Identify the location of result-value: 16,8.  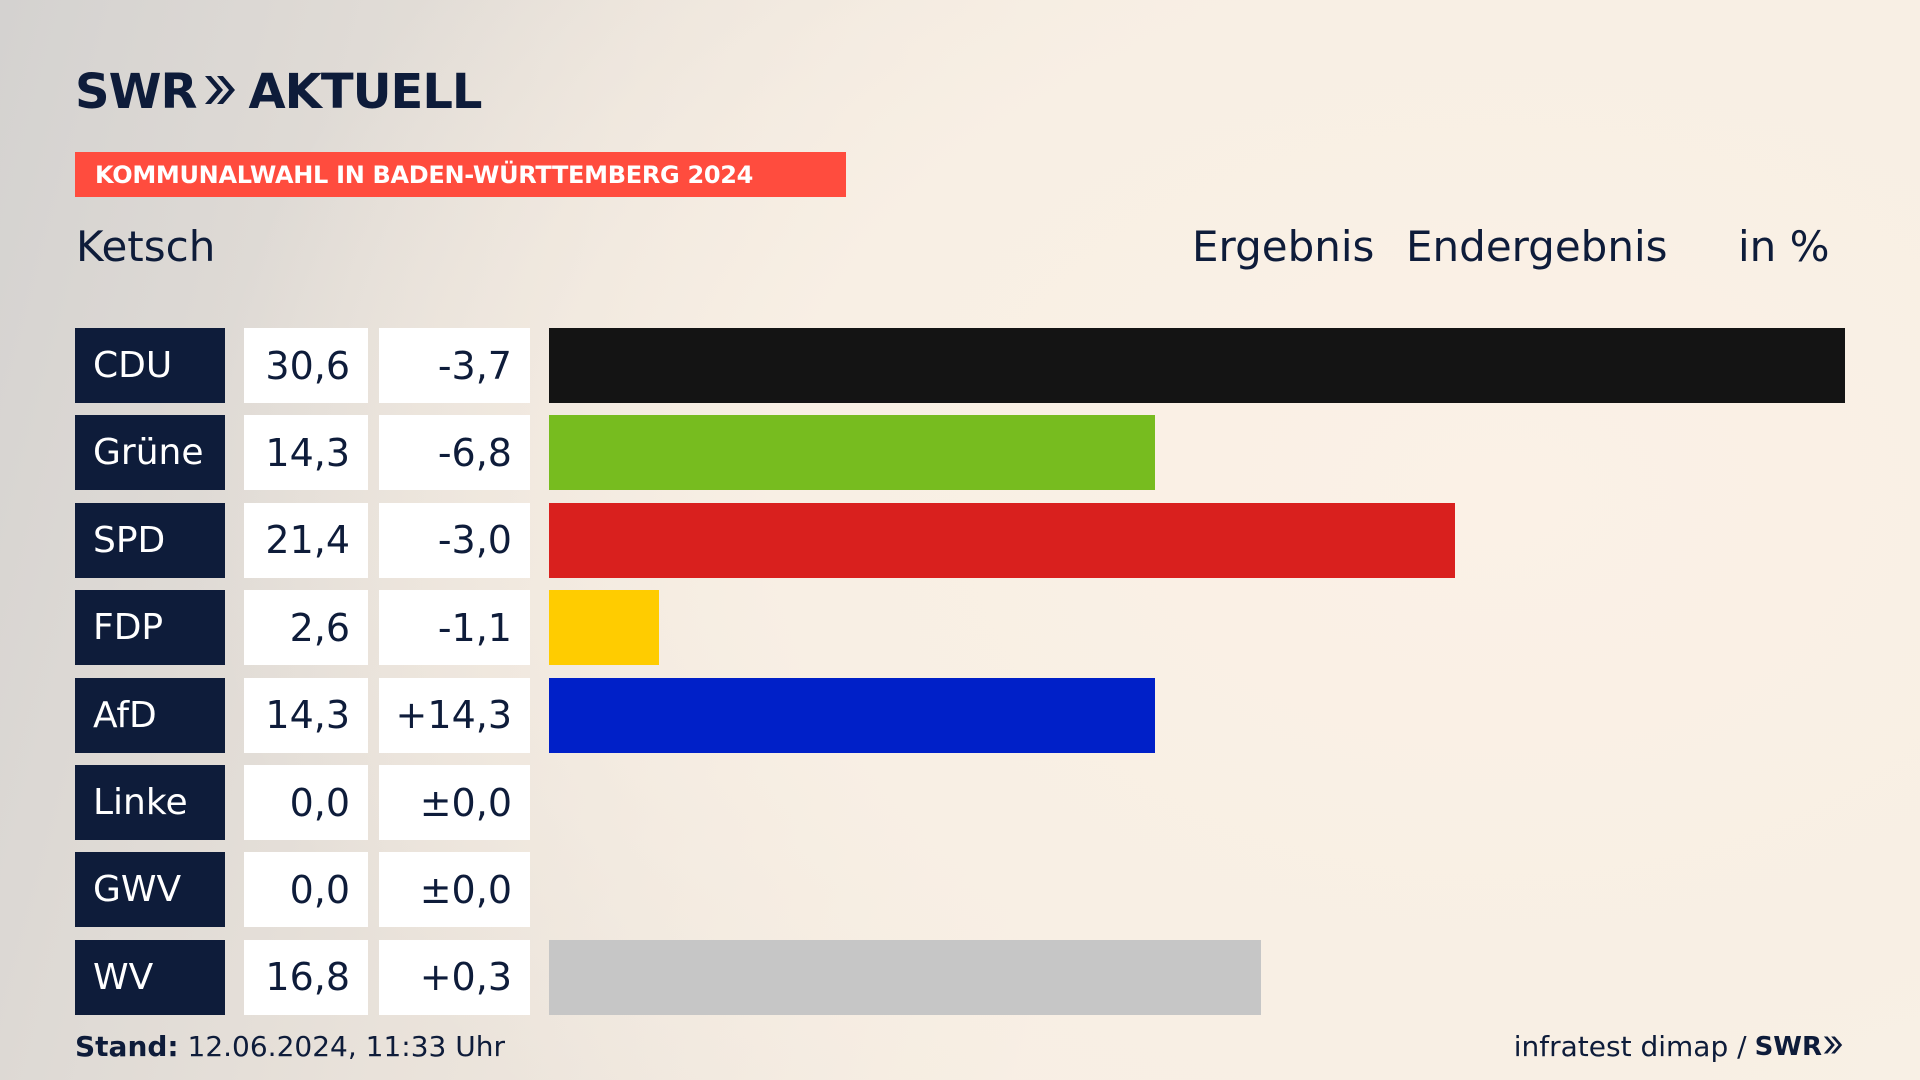
(306, 977).